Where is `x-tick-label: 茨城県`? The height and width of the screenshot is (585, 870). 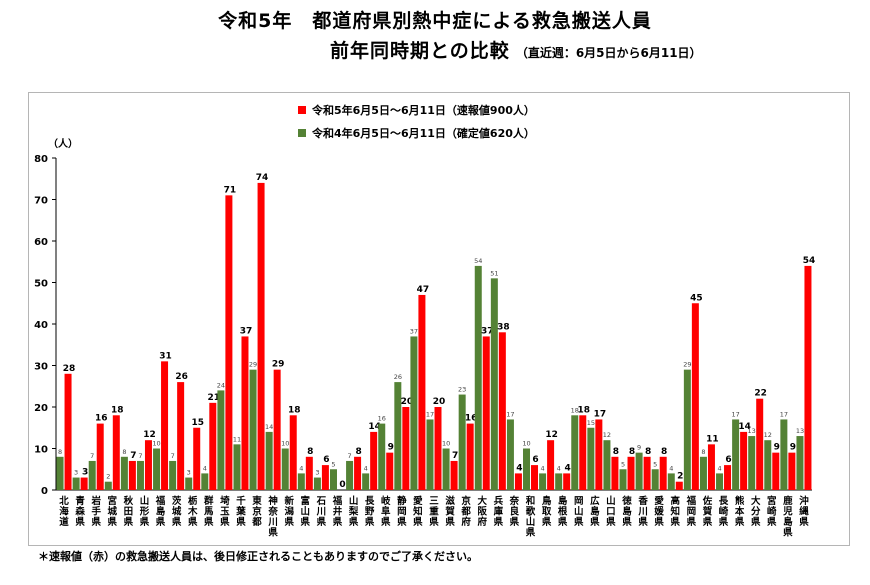
x-tick-label: 茨城県 is located at coordinates (177, 511).